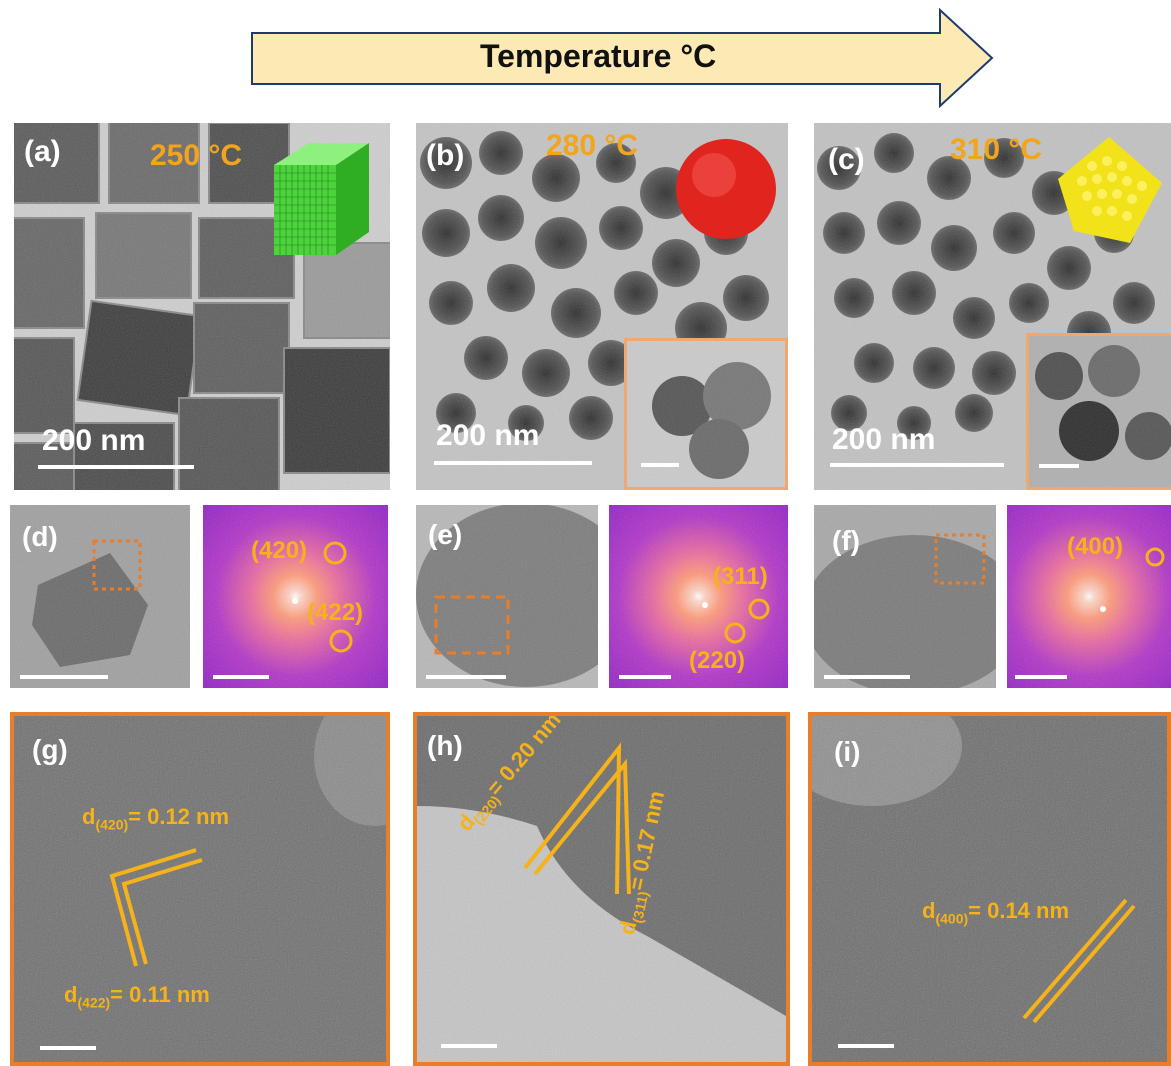 This screenshot has width=1171, height=1066. I want to click on fft-panel-e: (311) (220), so click(698, 596).